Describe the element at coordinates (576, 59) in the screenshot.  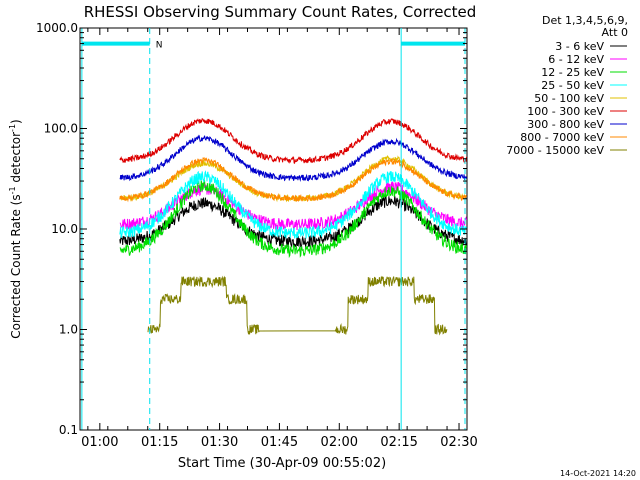
I see `legend-label: 6 - 12 keV` at that location.